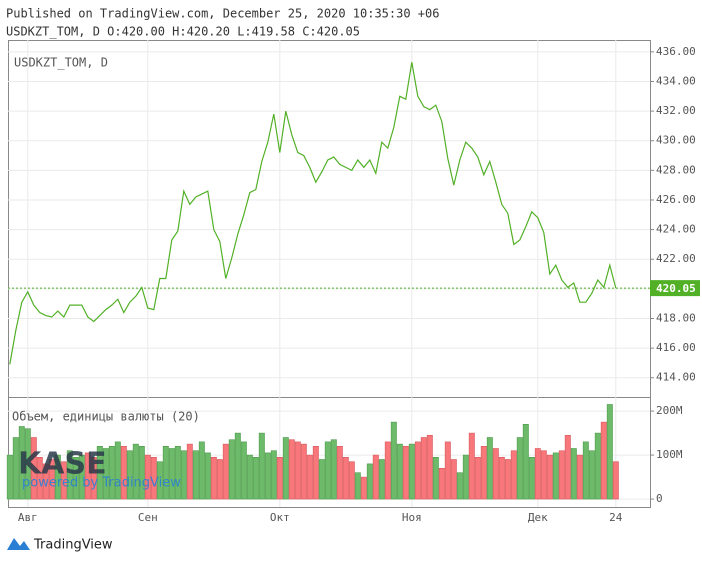 The height and width of the screenshot is (562, 702). I want to click on y-tick-label: 432.00, so click(676, 110).